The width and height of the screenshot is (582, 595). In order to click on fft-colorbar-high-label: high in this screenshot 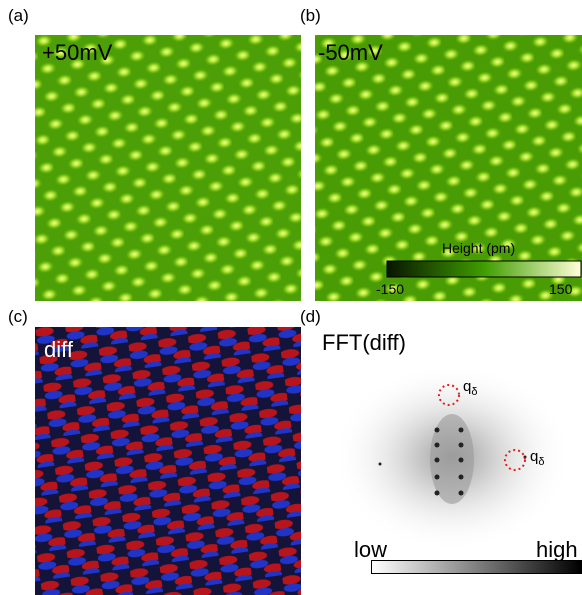, I will do `click(557, 549)`.